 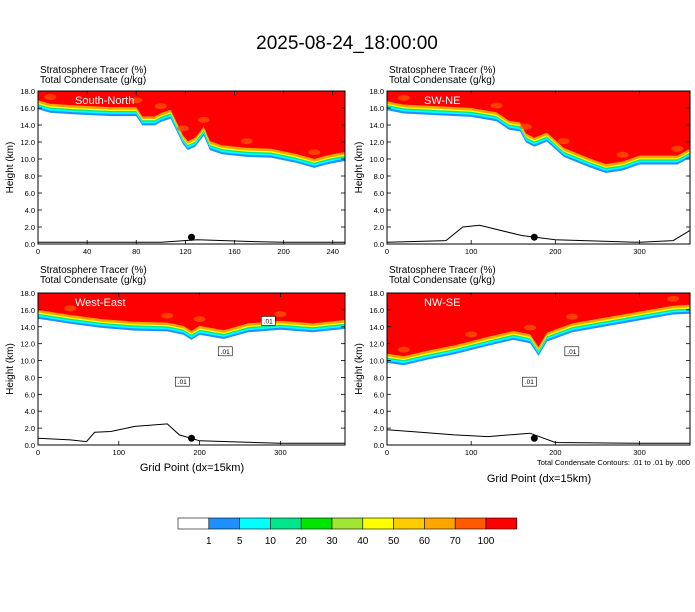 What do you see at coordinates (136, 251) in the screenshot?
I see `x-tick-label: 80` at bounding box center [136, 251].